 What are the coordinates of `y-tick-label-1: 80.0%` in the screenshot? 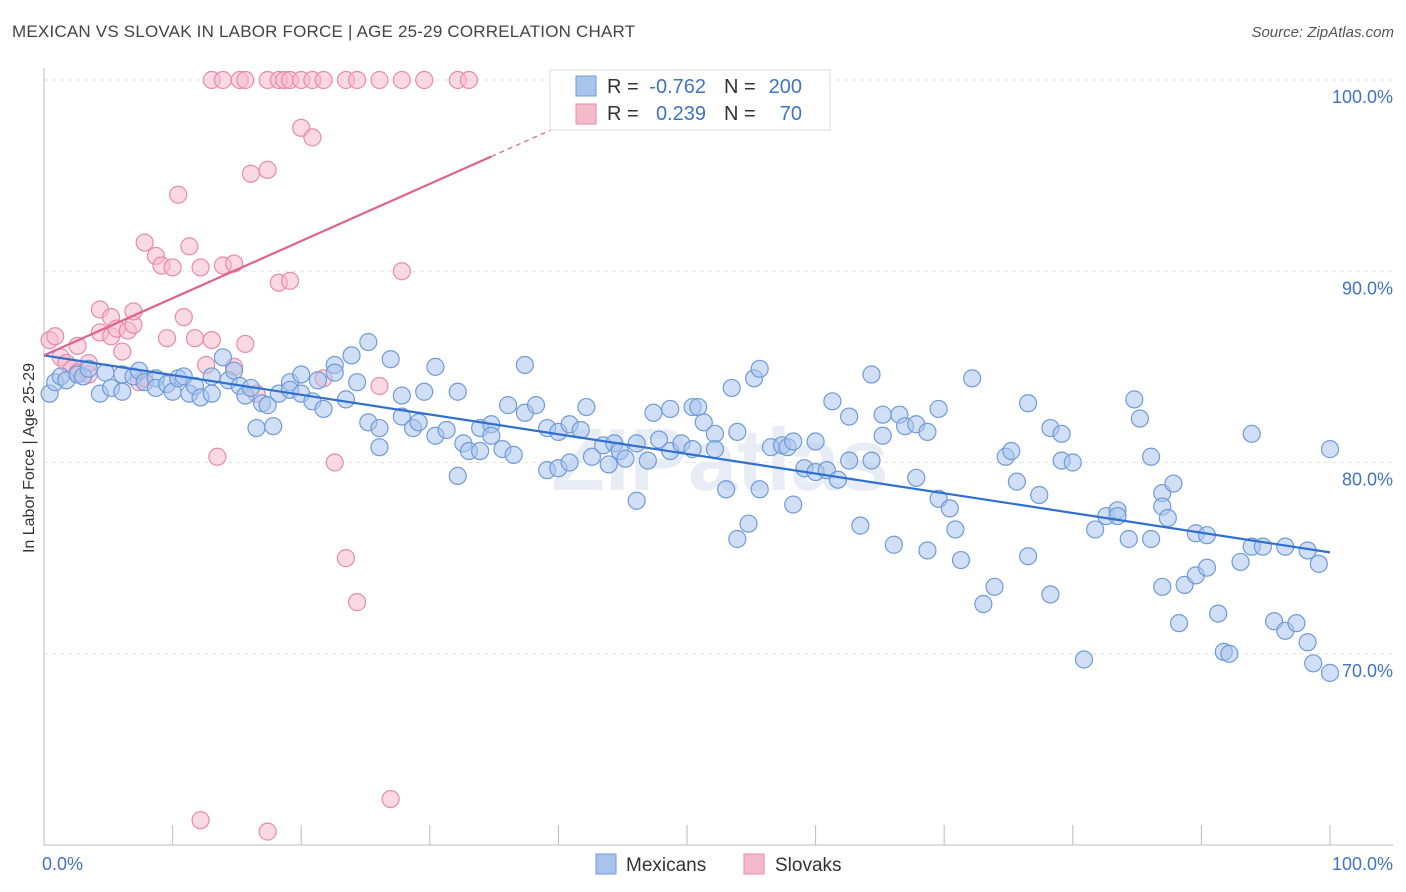 It's located at (1367, 480).